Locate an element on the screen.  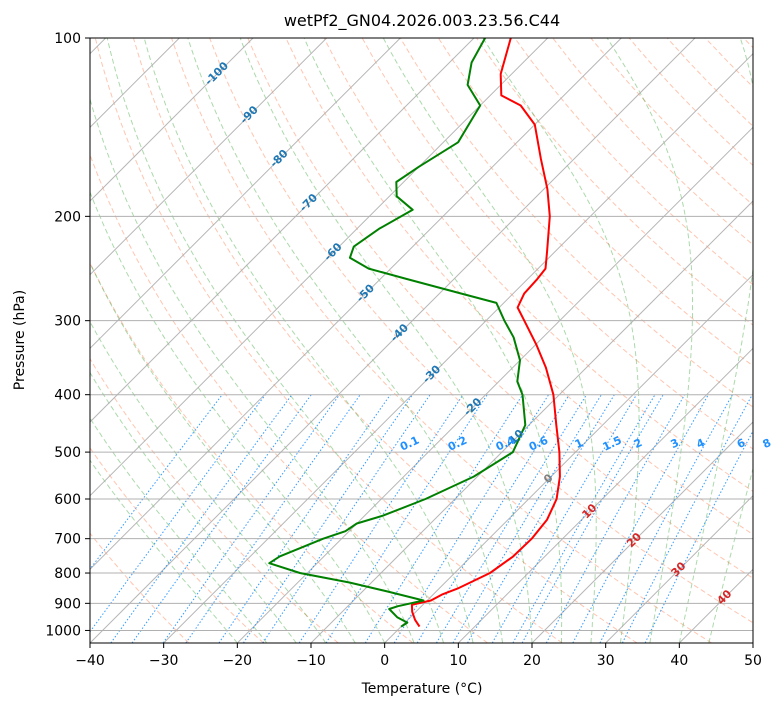
y-tick-label: 800 is located at coordinates (67, 574).